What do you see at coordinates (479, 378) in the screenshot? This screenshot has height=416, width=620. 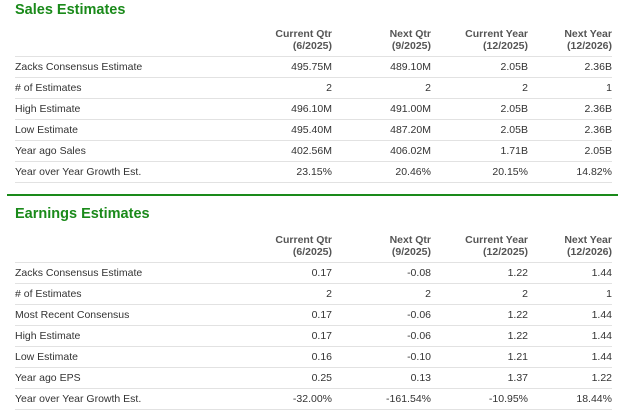 I see `cell-value: 1.37` at bounding box center [479, 378].